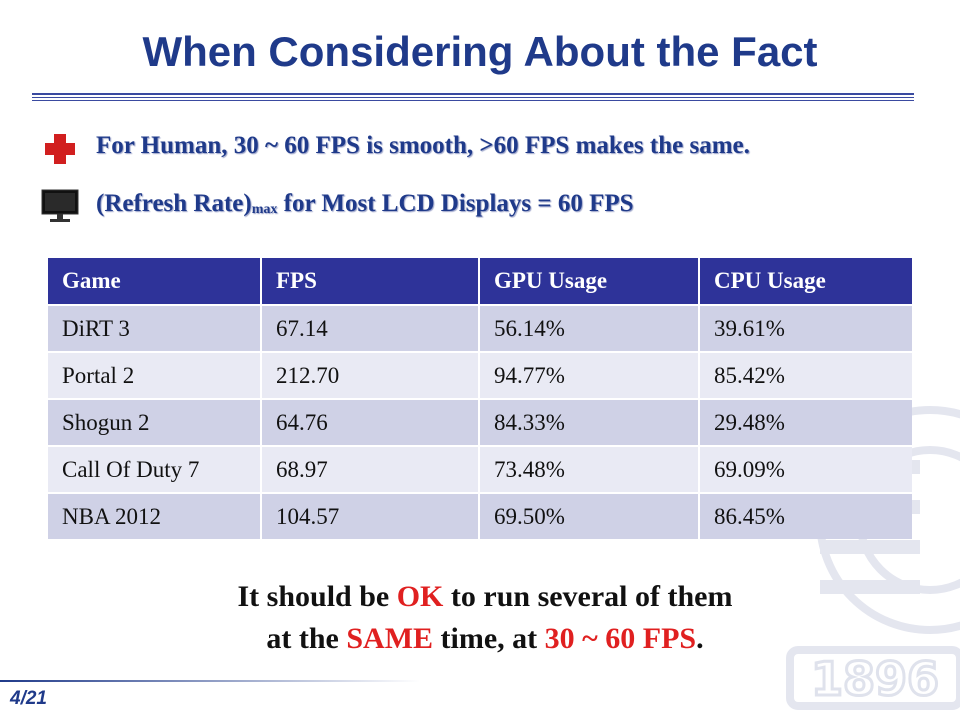  I want to click on table-cell: 69.50%, so click(589, 515).